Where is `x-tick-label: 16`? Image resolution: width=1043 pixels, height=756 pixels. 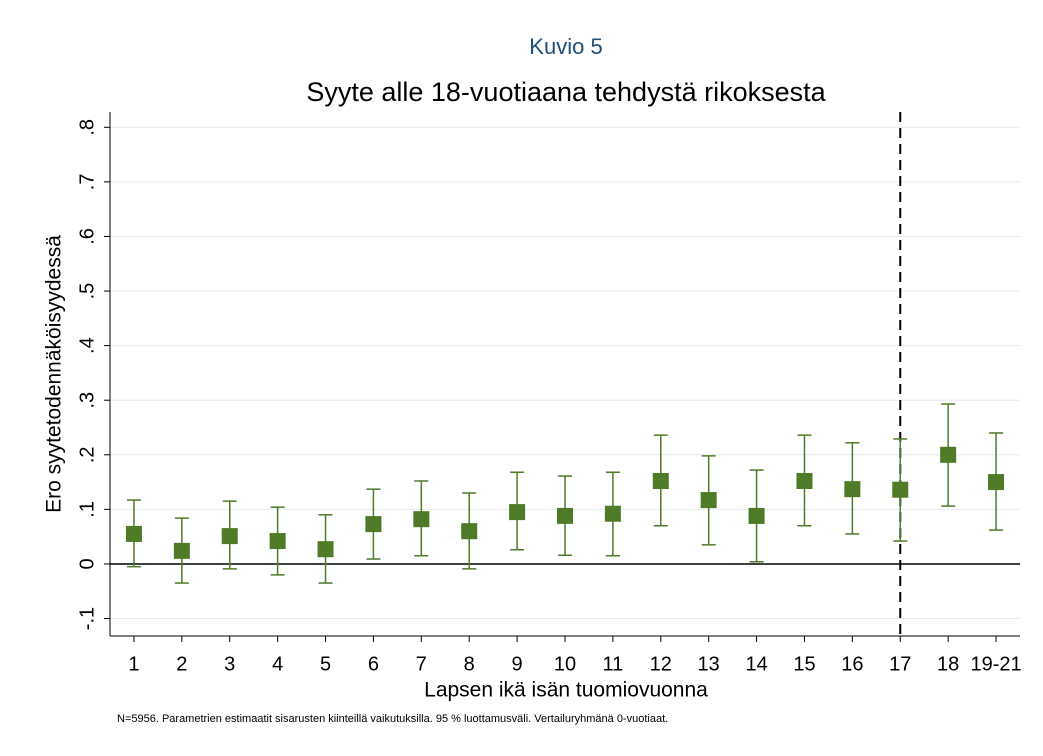 x-tick-label: 16 is located at coordinates (852, 664).